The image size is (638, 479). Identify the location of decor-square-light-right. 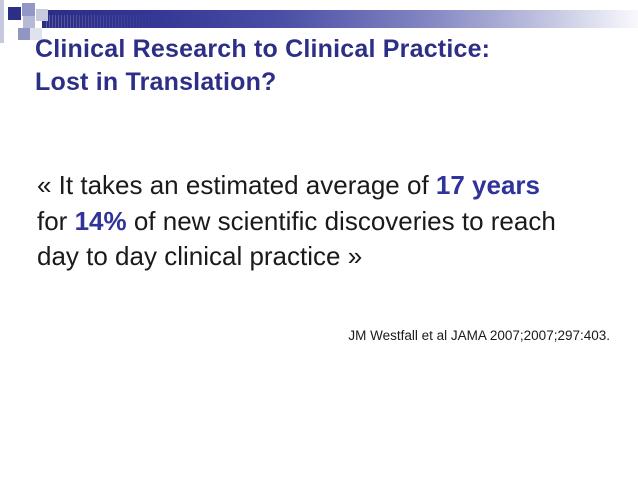
(42, 15).